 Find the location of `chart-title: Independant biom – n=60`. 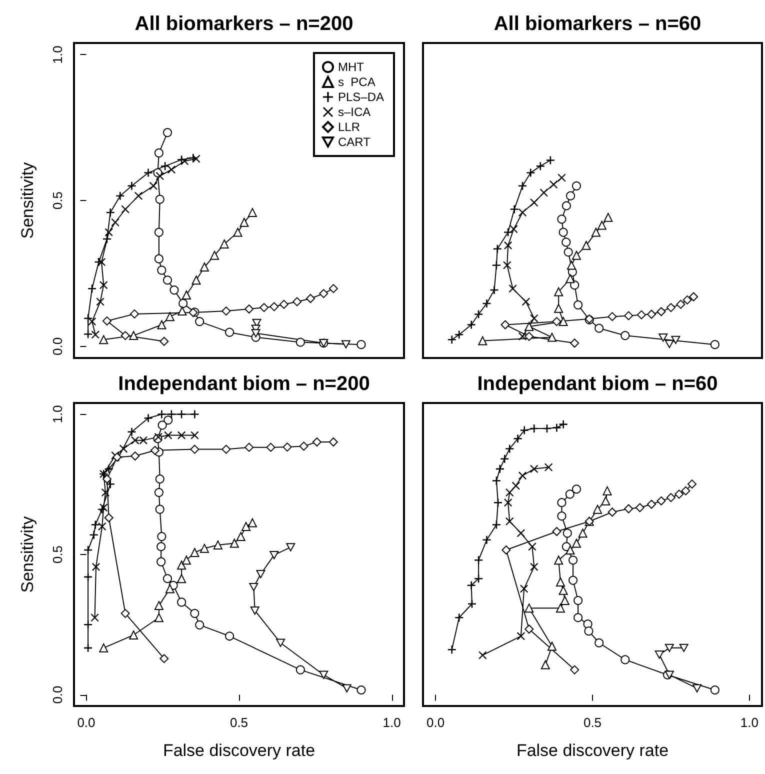

chart-title: Independant biom – n=60 is located at coordinates (597, 384).